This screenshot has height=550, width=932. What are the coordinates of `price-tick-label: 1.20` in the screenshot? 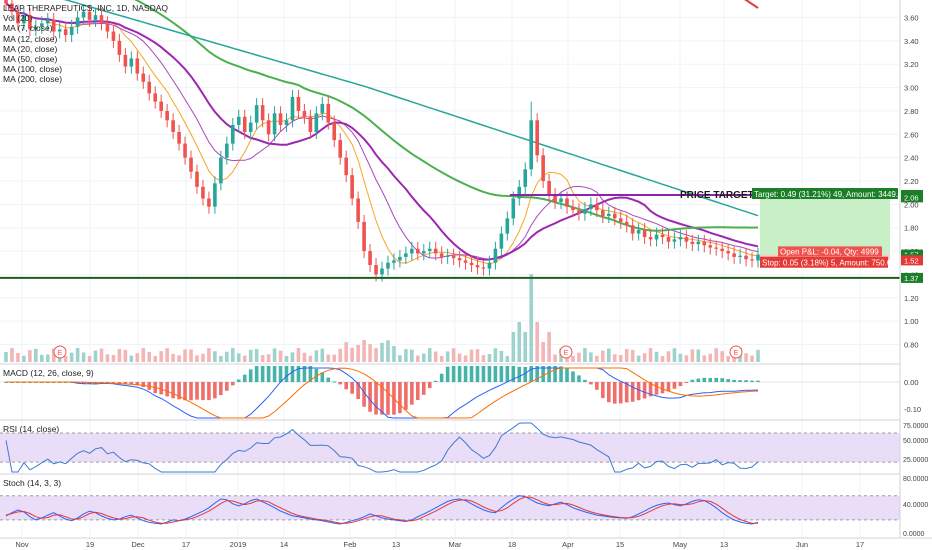 It's located at (911, 298).